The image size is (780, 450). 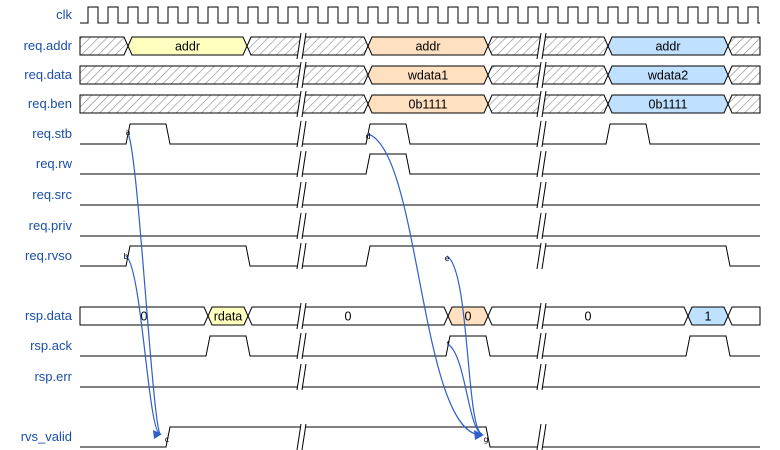 I want to click on signal-label: rsp.data, so click(x=49, y=315).